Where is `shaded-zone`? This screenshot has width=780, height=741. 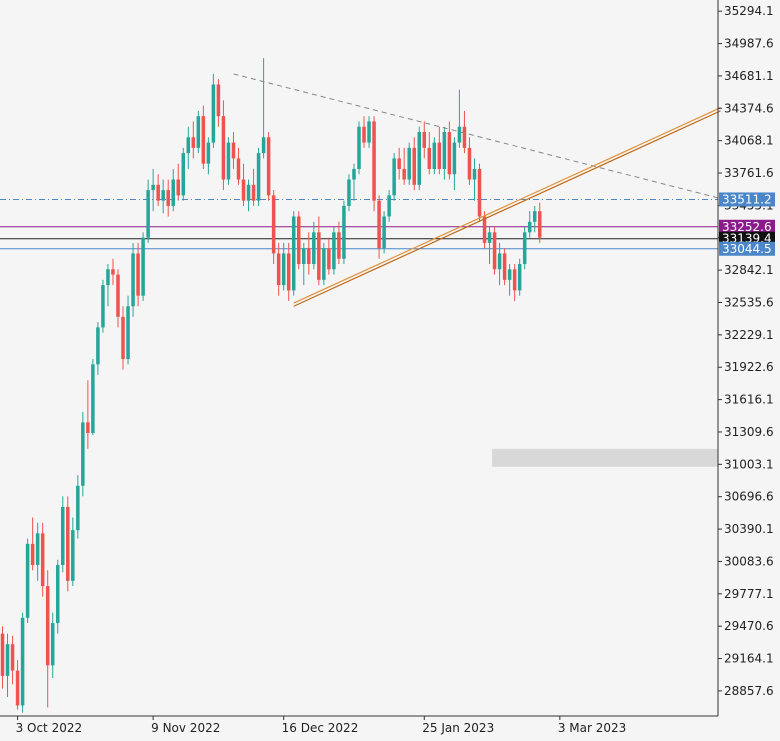 shaded-zone is located at coordinates (605, 457).